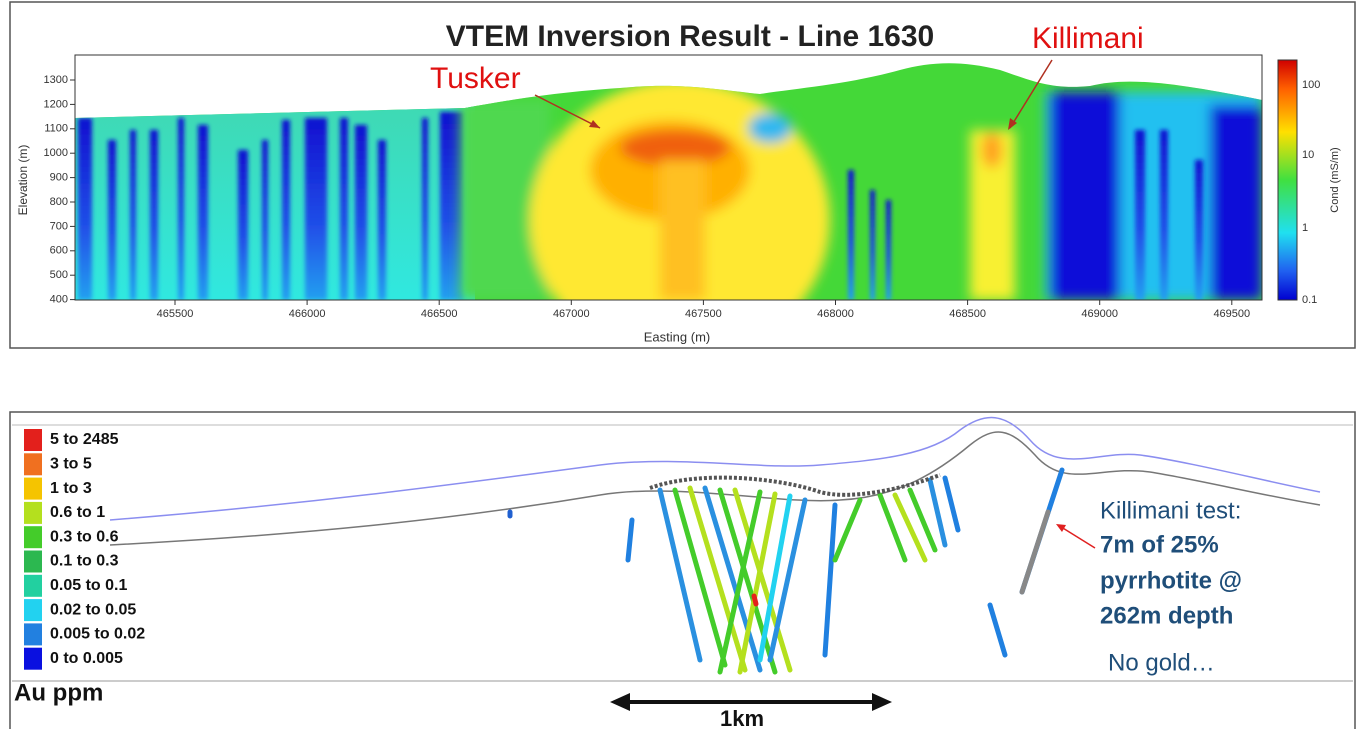  What do you see at coordinates (86, 658) in the screenshot?
I see `legend-label: 0 to 0.005` at bounding box center [86, 658].